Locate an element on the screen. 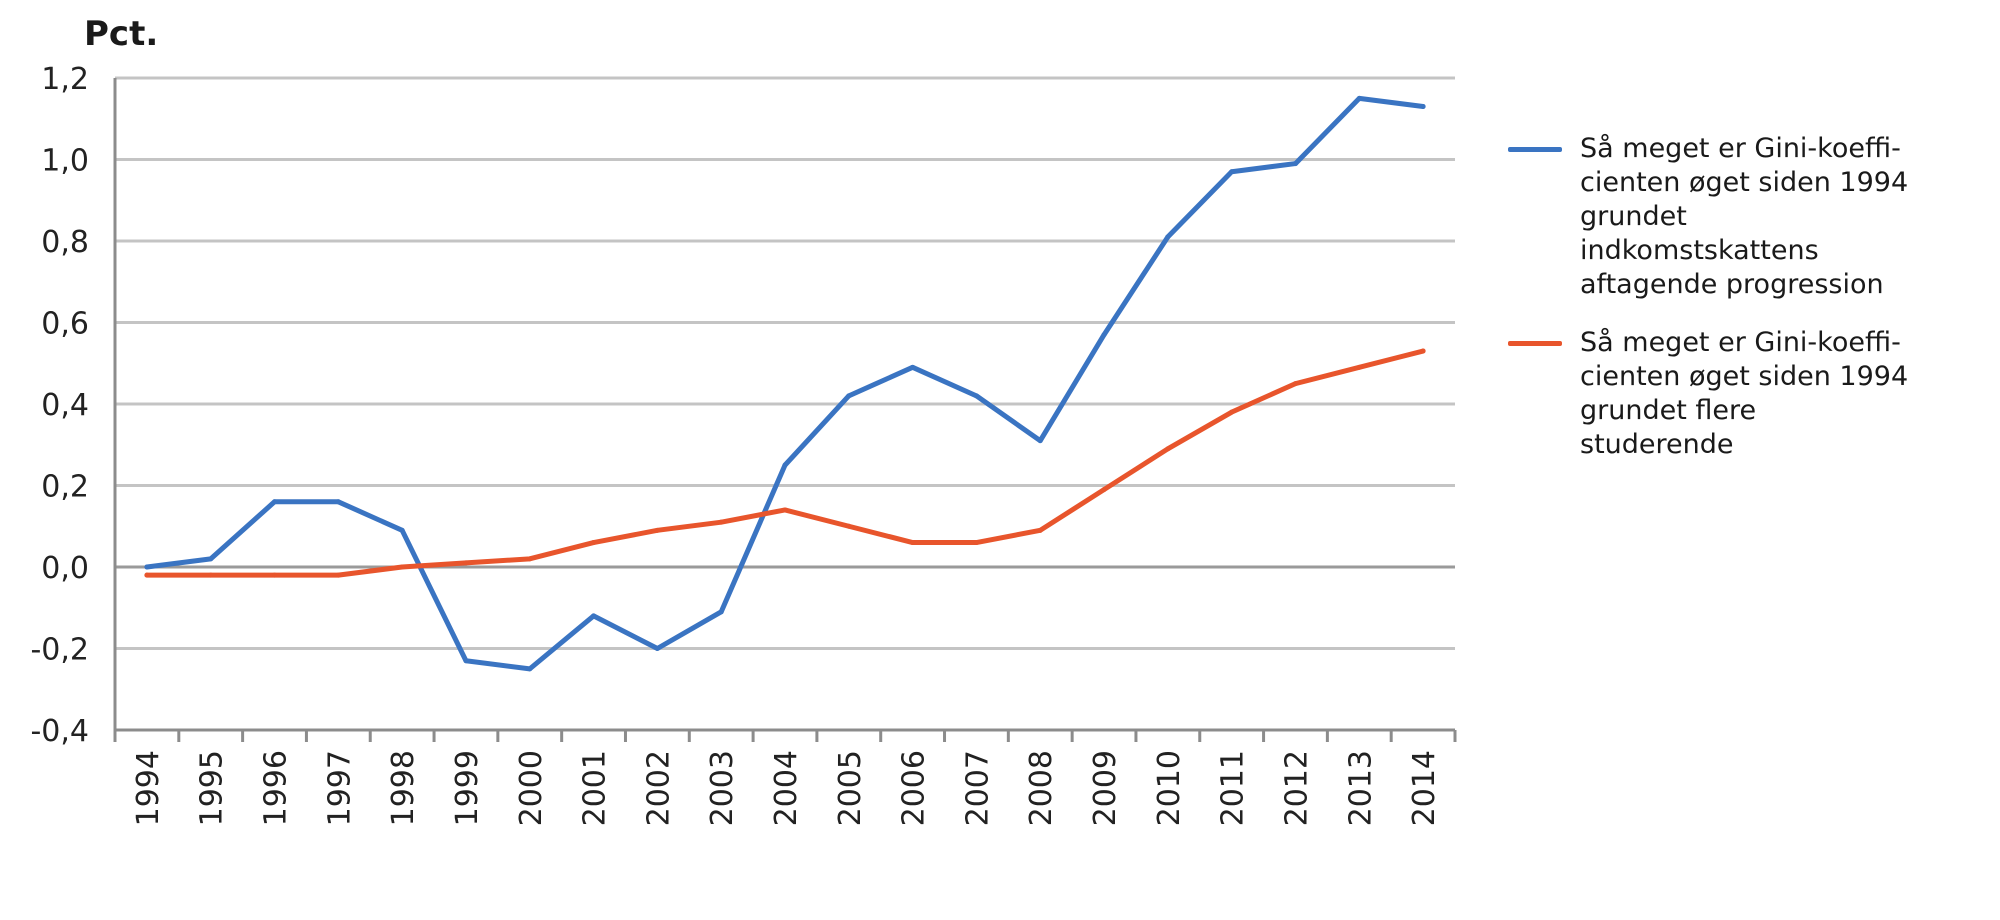  x-tick-label: 1999 is located at coordinates (467, 788).